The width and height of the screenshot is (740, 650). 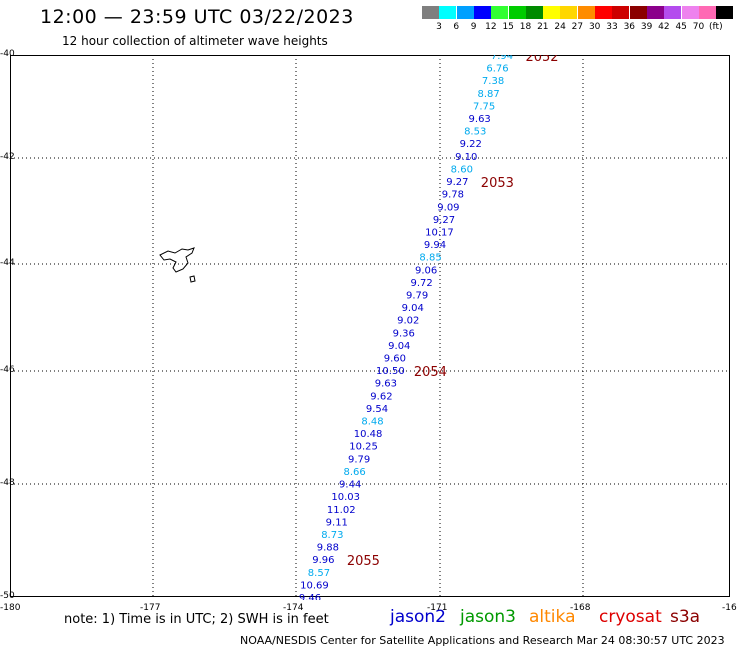 What do you see at coordinates (435, 245) in the screenshot?
I see `wave-height-label: 9.94` at bounding box center [435, 245].